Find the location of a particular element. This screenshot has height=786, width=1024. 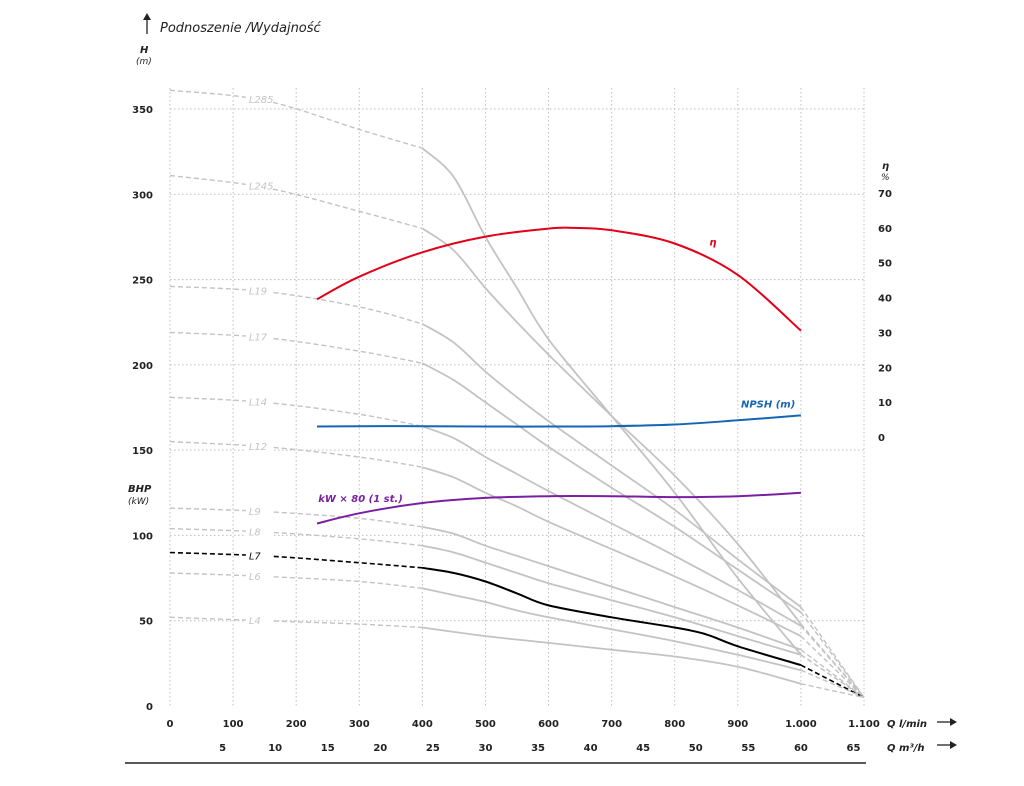

y-tick-label: 50 is located at coordinates (146, 622).